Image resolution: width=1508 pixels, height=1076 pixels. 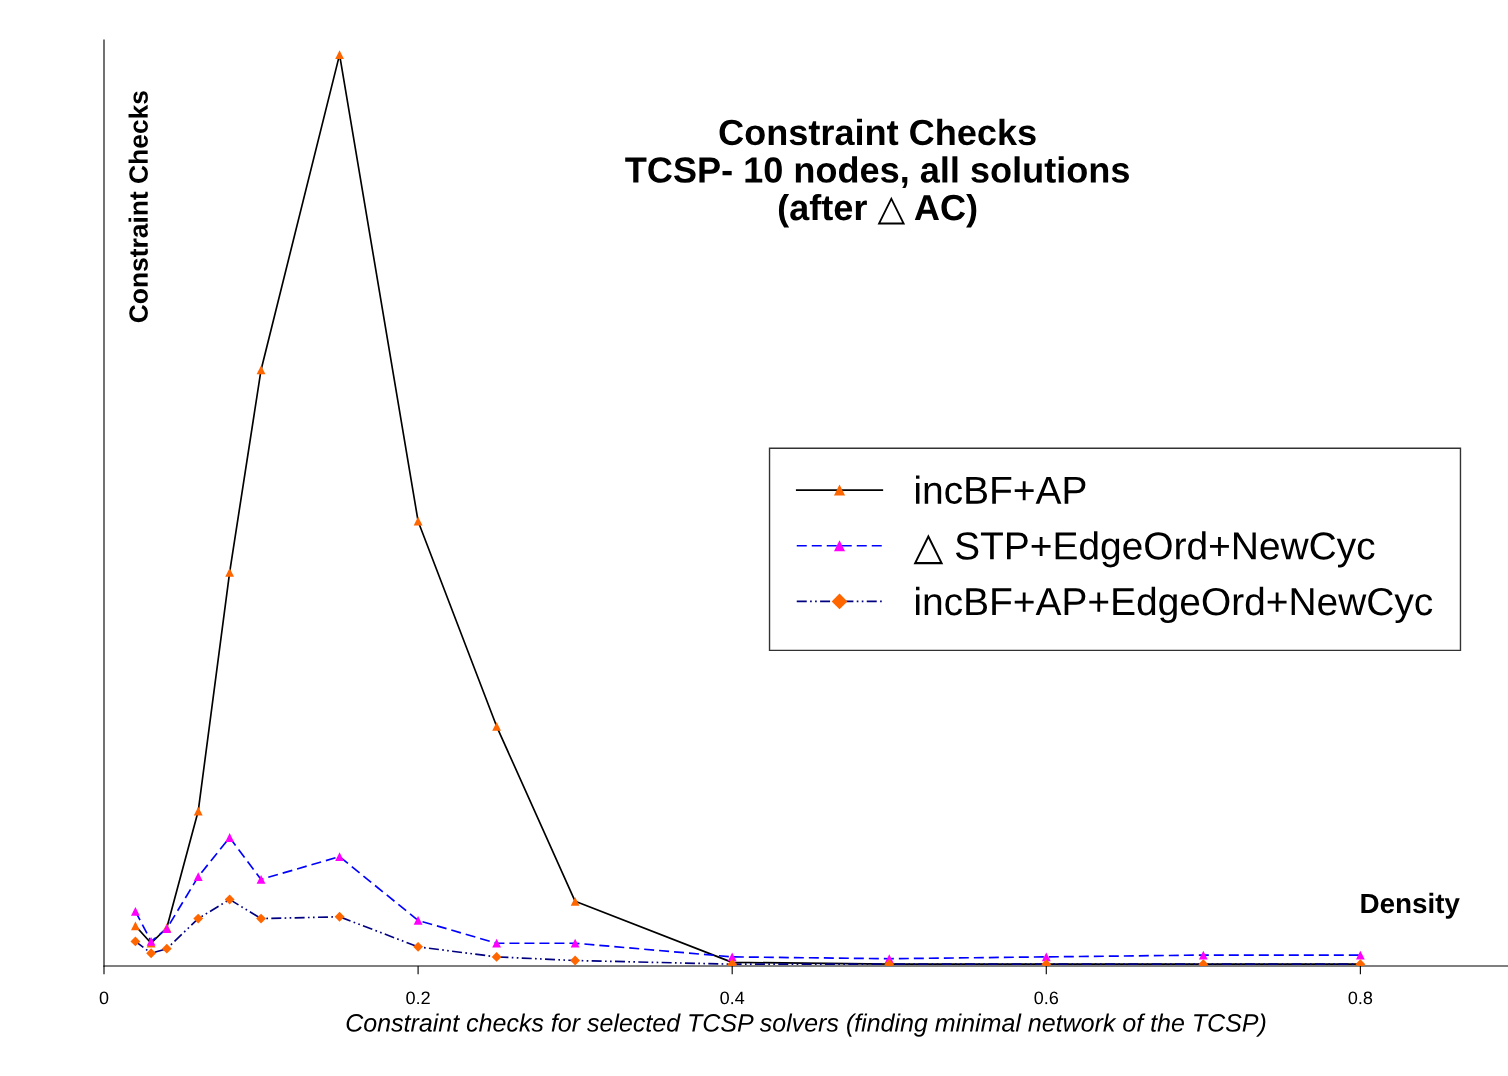 What do you see at coordinates (1174, 605) in the screenshot?
I see `legend-label: incBF+AP+EdgeOrd+NewCyc` at bounding box center [1174, 605].